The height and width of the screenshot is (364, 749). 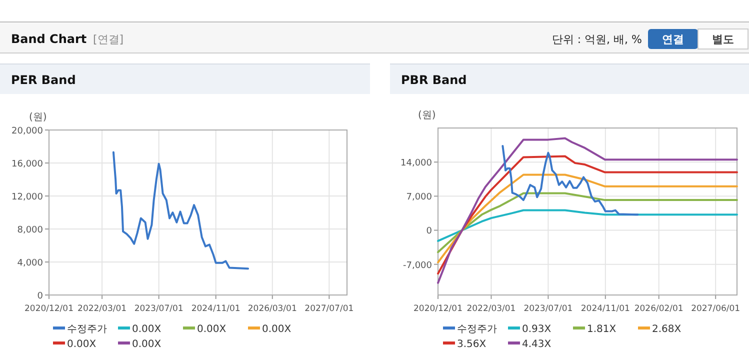 What do you see at coordinates (49, 39) in the screenshot?
I see `text: Band Chart` at bounding box center [49, 39].